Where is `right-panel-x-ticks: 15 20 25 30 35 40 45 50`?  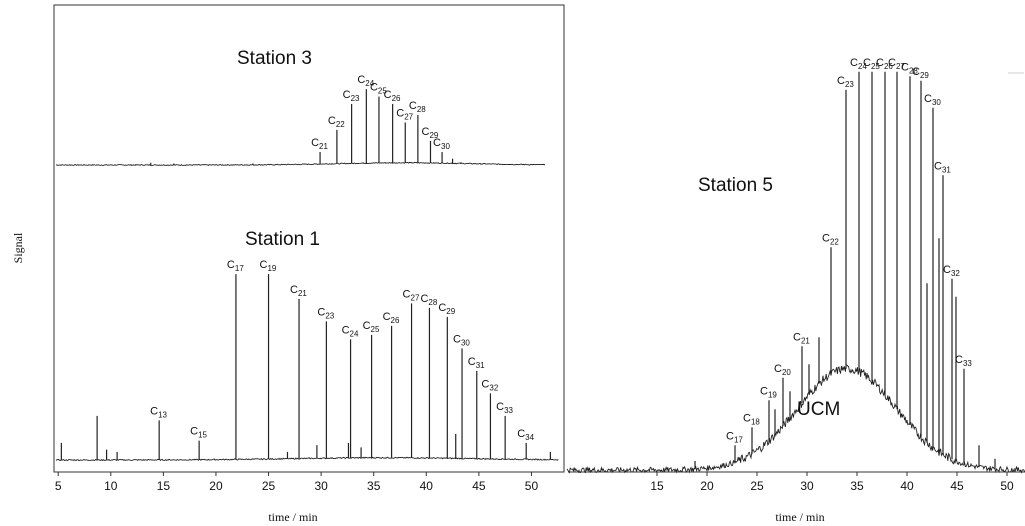 right-panel-x-ticks: 15 20 25 30 35 40 45 50 is located at coordinates (832, 482).